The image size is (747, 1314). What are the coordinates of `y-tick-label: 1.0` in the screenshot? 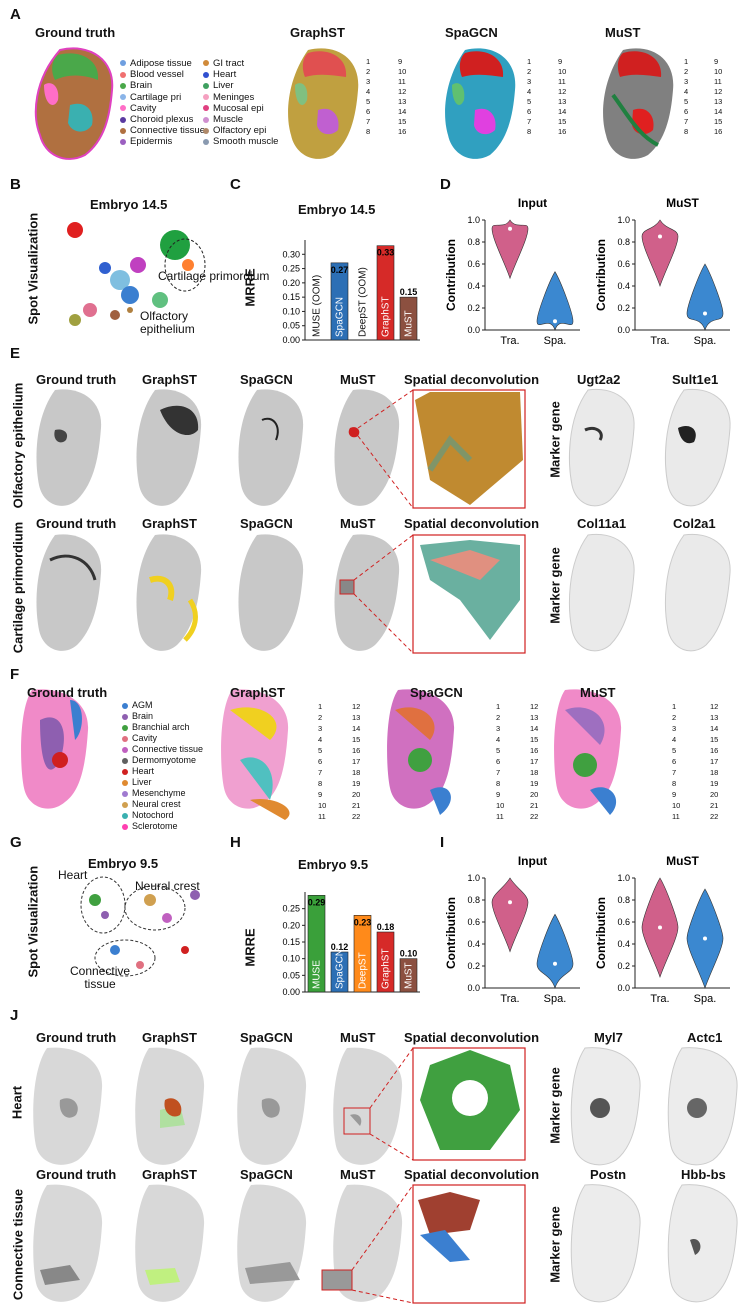 It's located at (473, 220).